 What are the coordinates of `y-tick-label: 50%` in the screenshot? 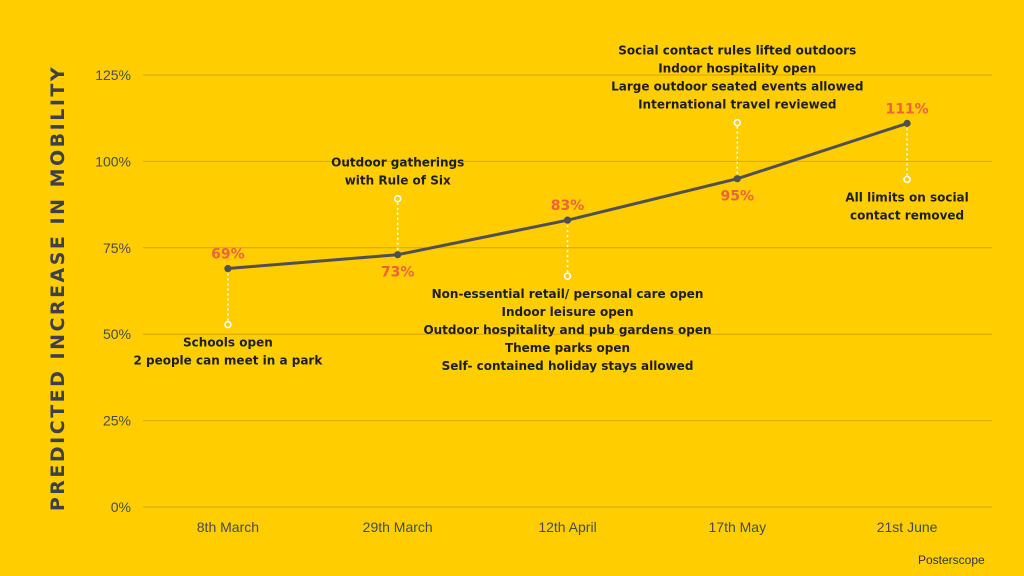 It's located at (117, 334).